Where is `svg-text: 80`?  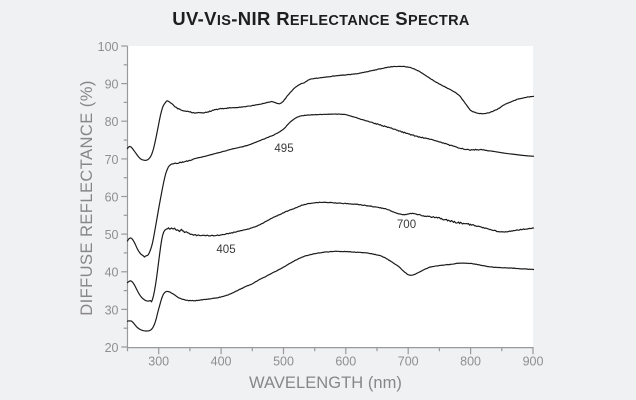
svg-text: 80 is located at coordinates (112, 122).